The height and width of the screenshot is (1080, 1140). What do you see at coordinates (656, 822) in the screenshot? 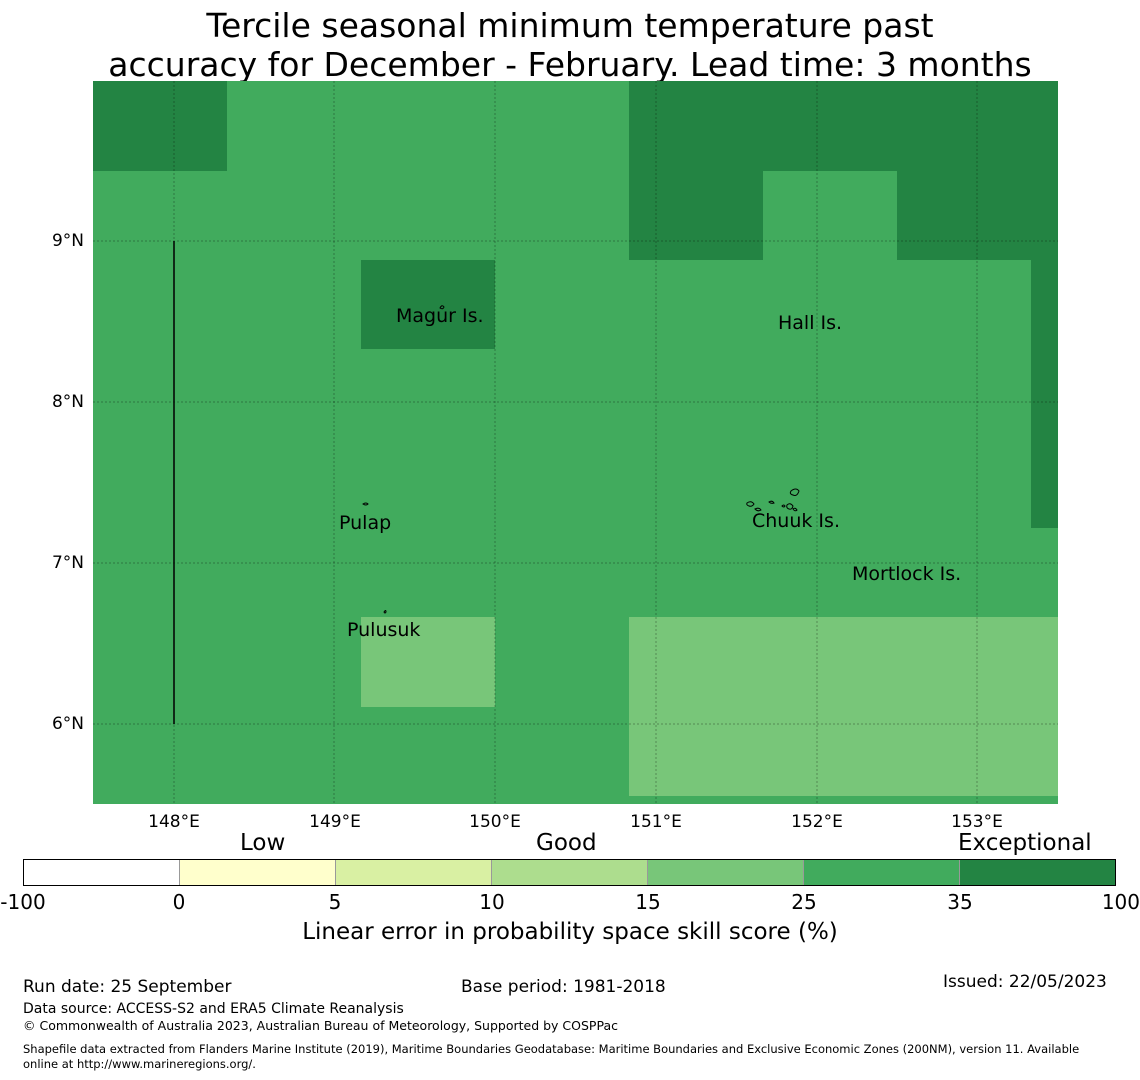
I see `lon-tick-label: 151°E` at bounding box center [656, 822].